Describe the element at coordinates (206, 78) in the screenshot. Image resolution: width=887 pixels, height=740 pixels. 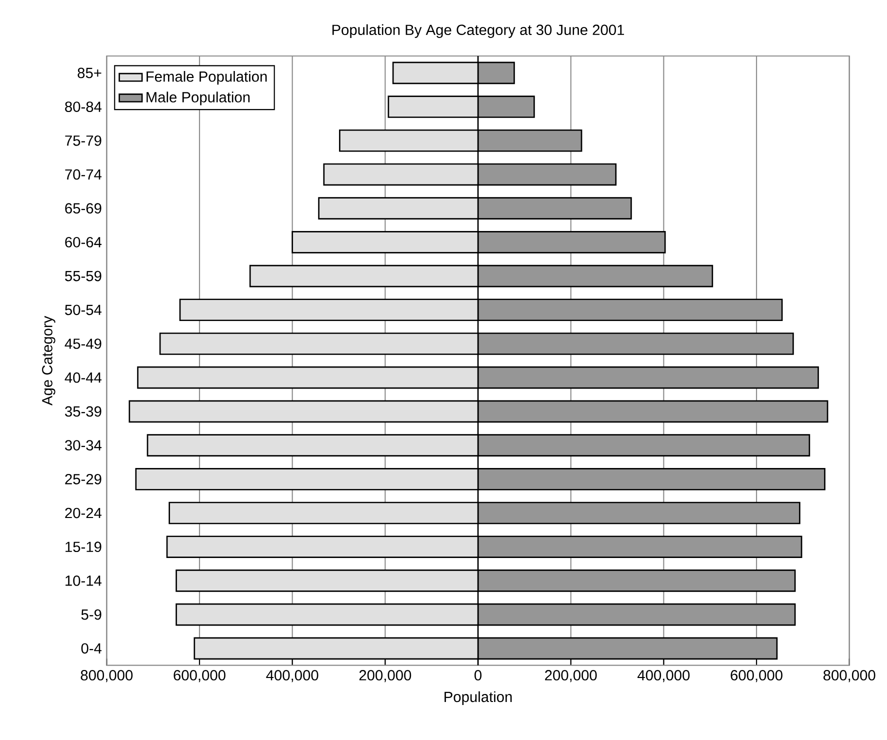
I see `legend-label: Female Population` at that location.